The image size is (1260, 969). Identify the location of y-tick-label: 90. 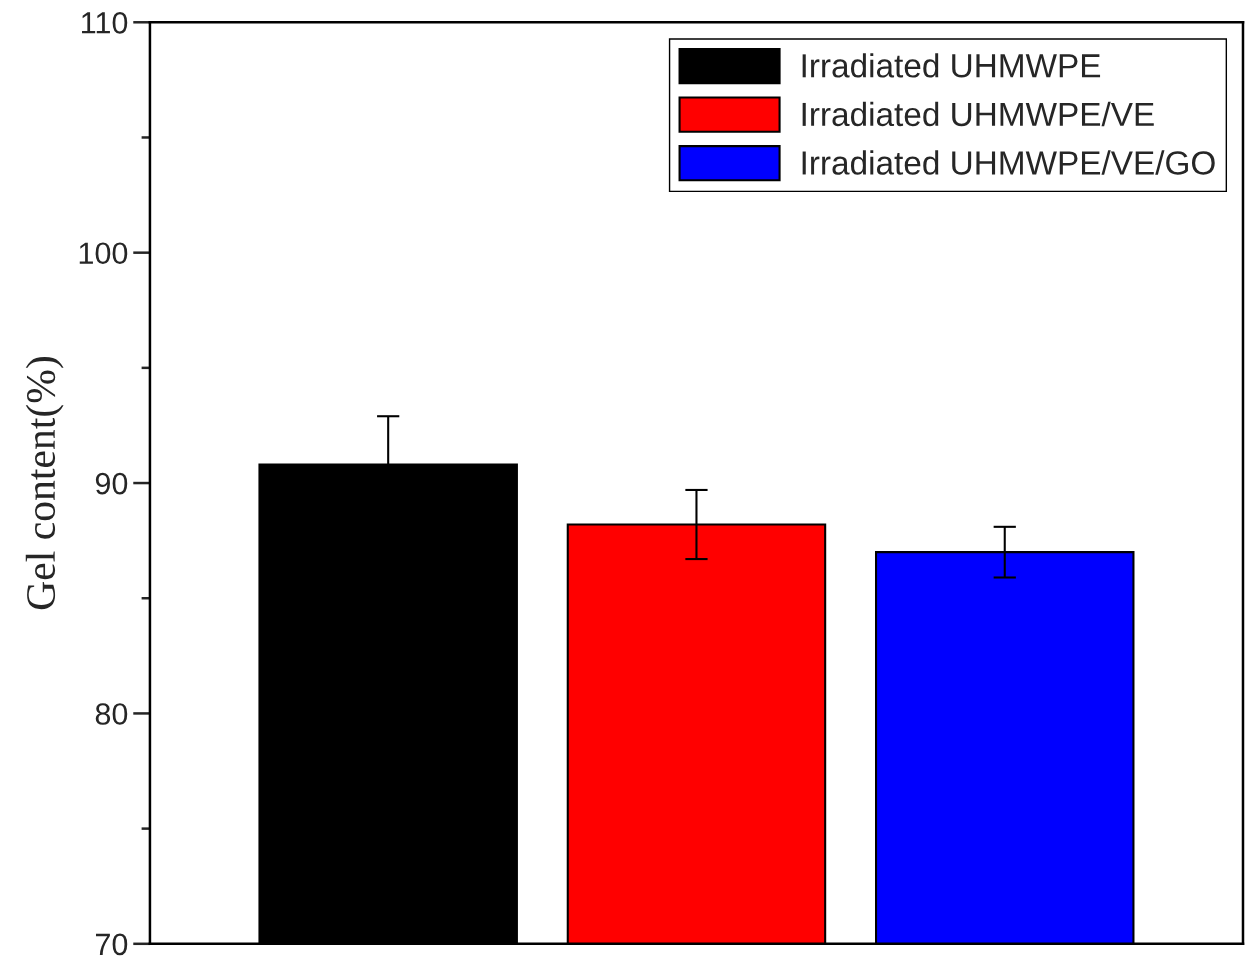
(111, 483).